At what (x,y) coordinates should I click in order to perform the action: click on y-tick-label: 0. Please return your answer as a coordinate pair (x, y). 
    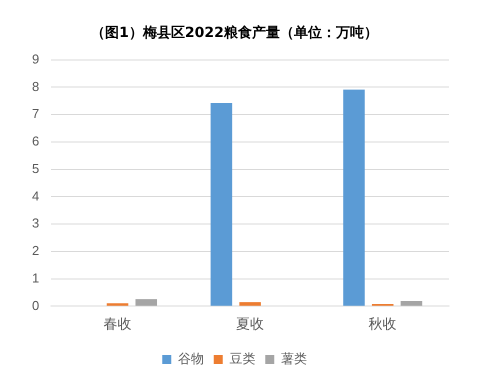
    Looking at the image, I should click on (36, 305).